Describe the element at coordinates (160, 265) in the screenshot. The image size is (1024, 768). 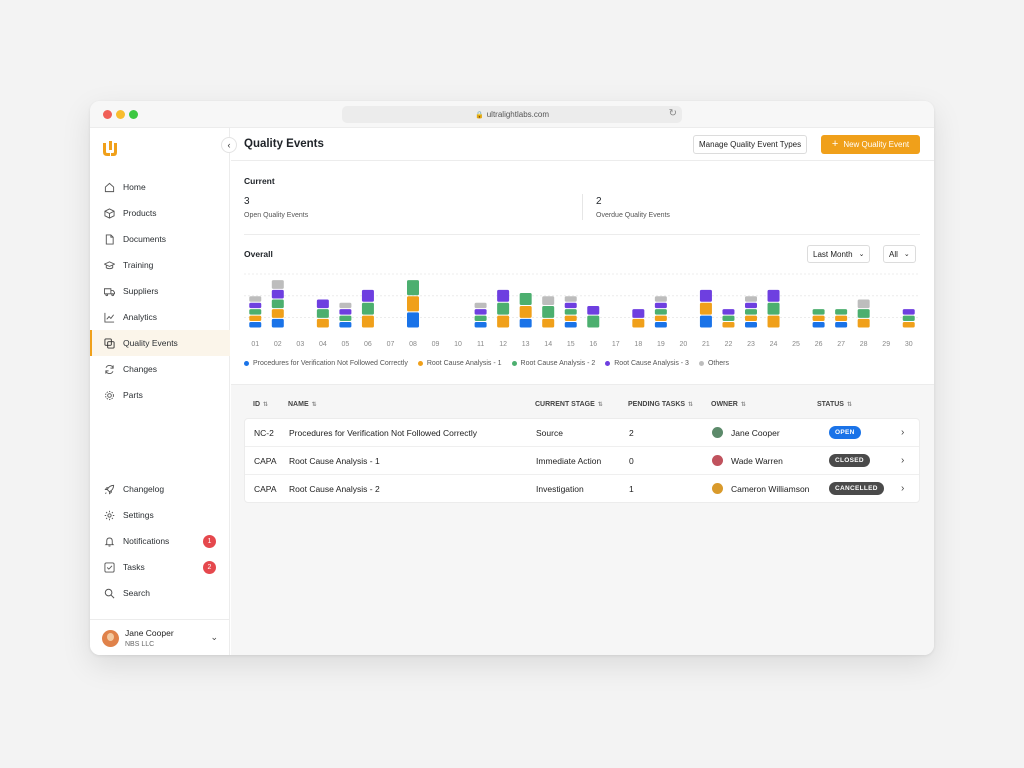
I see `sidebar-item-training: Training` at that location.